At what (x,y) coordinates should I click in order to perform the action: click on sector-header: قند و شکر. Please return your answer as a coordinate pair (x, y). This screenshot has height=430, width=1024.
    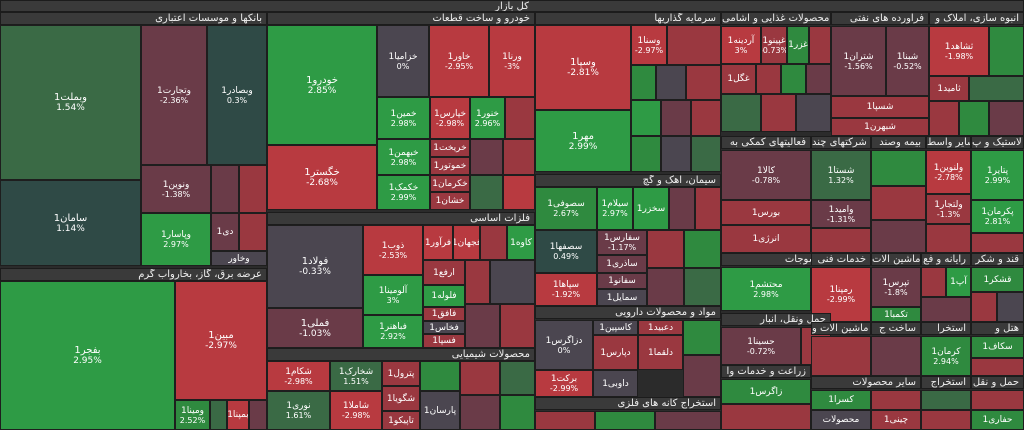
    Looking at the image, I should click on (997, 259).